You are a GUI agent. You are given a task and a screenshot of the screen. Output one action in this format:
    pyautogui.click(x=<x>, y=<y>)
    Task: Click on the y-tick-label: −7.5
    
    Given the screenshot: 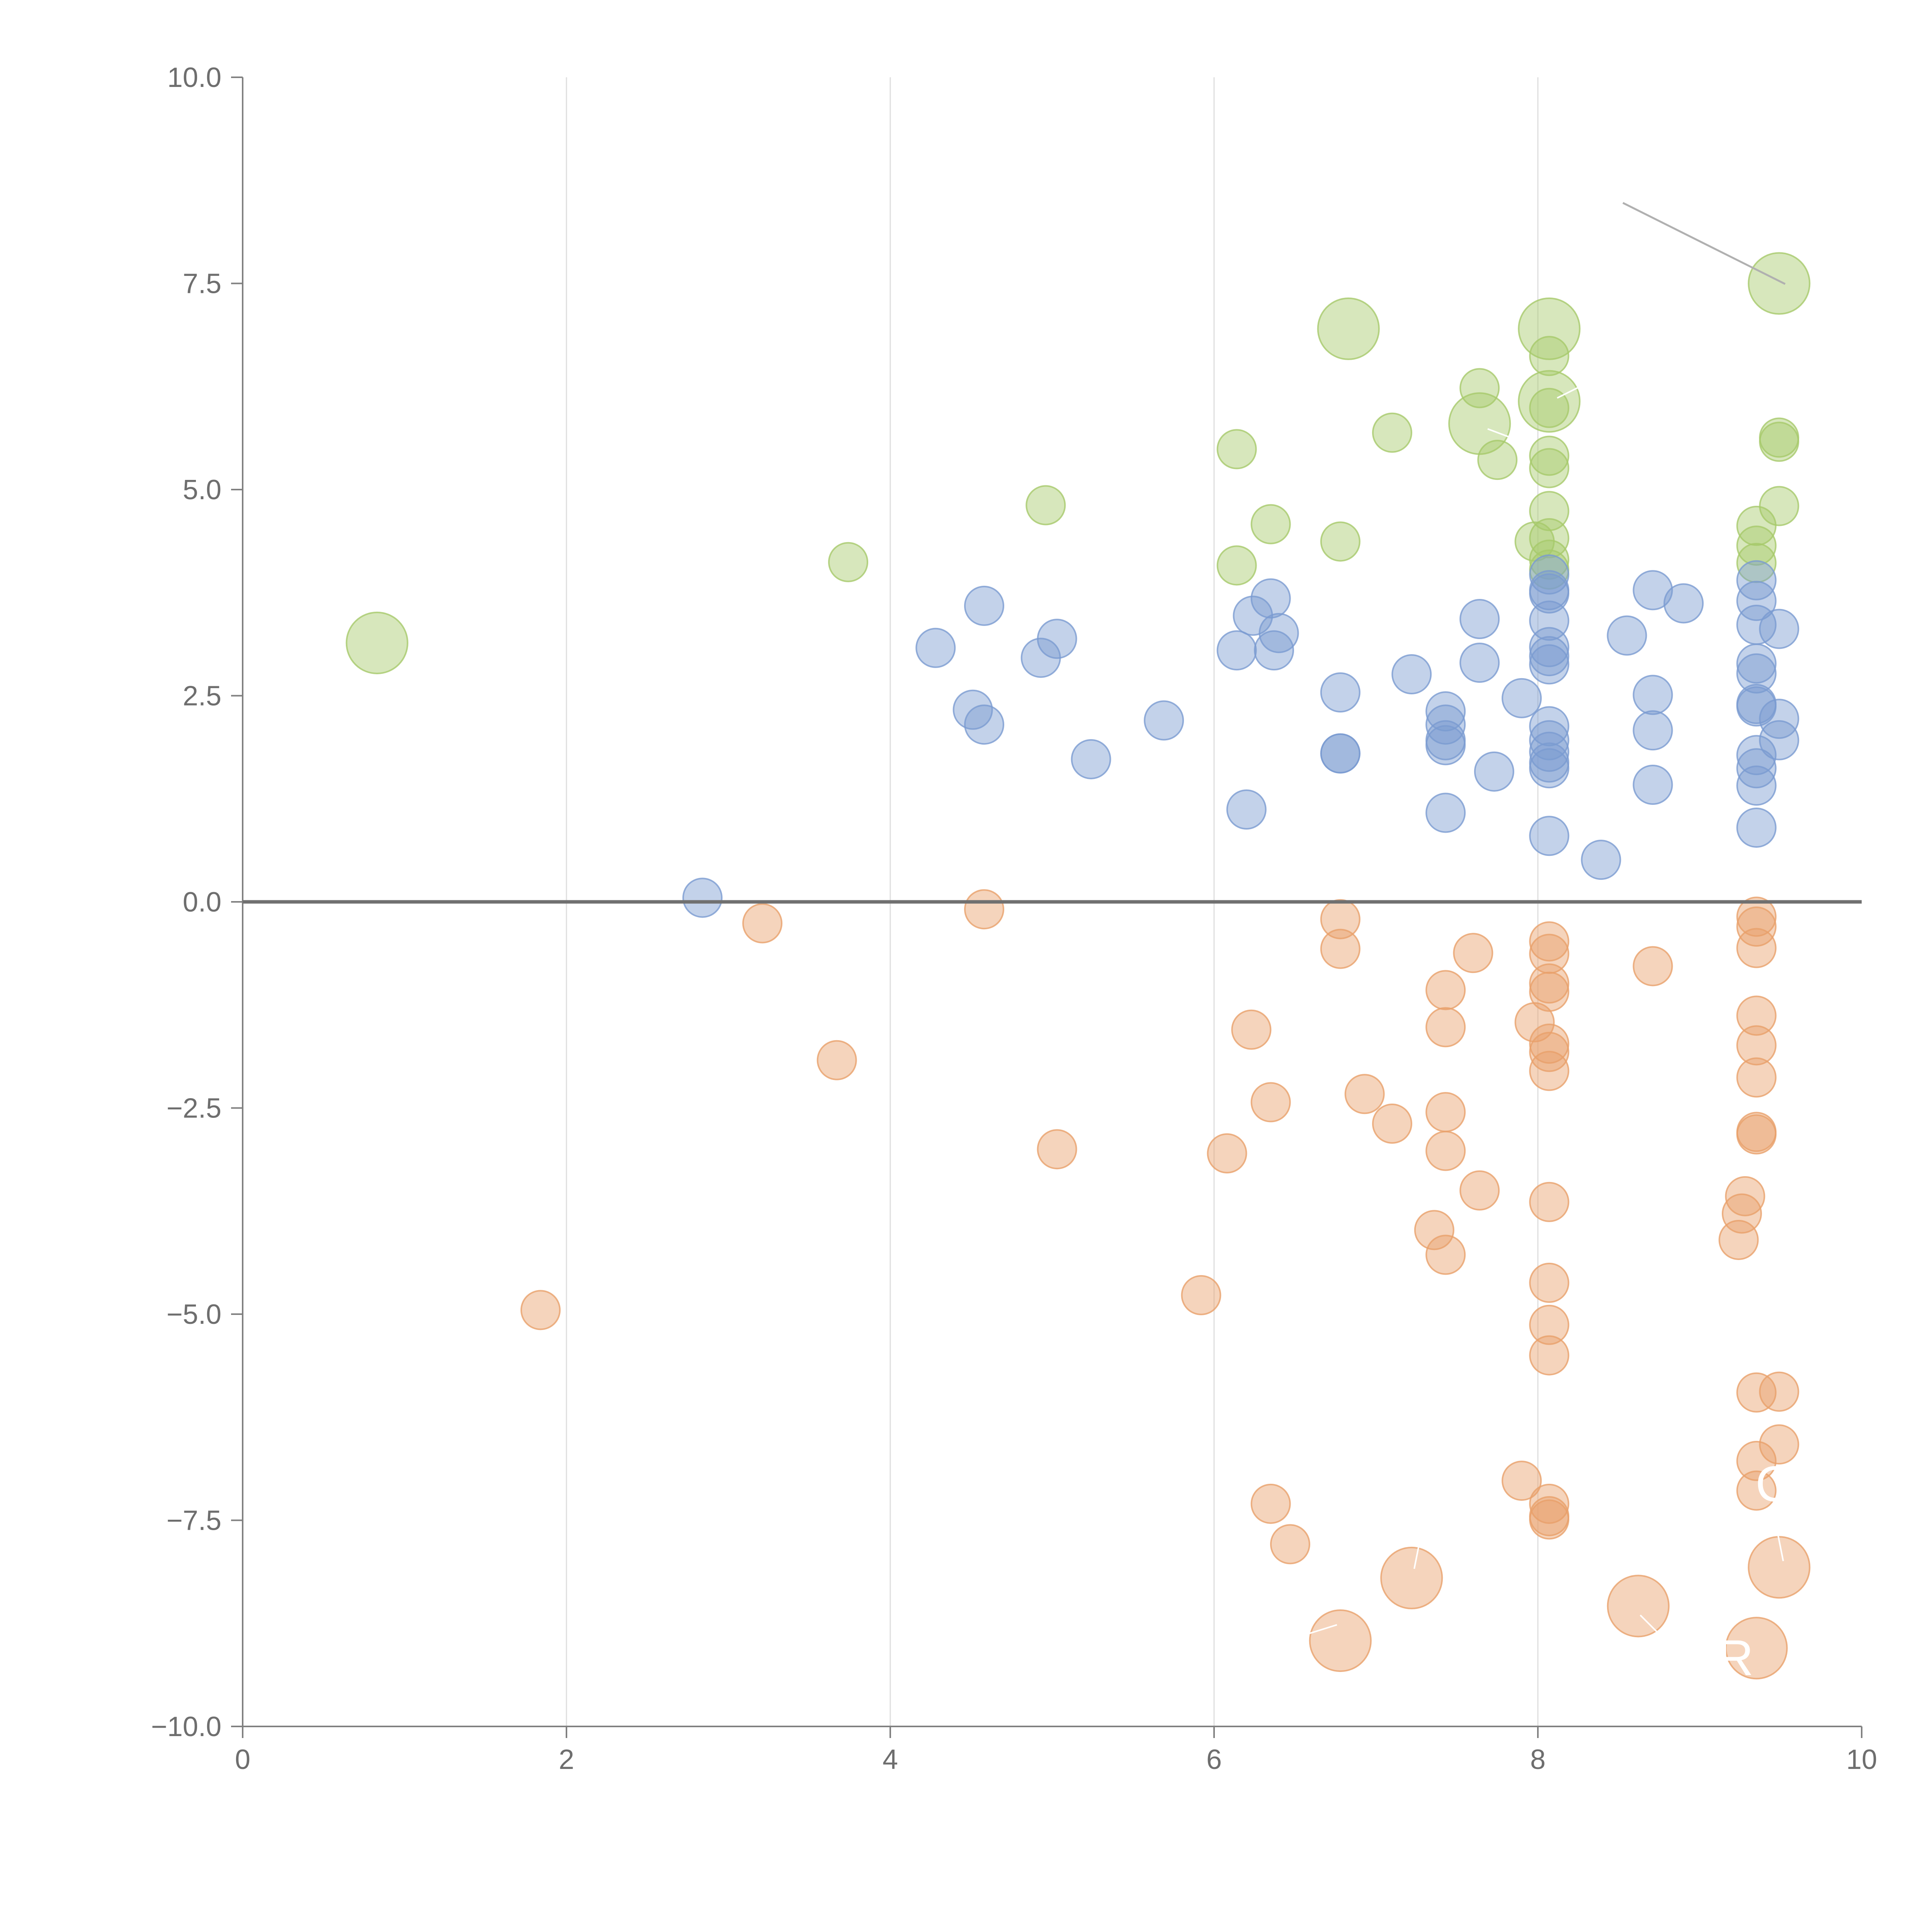 What is the action you would take?
    pyautogui.click(x=194, y=1520)
    